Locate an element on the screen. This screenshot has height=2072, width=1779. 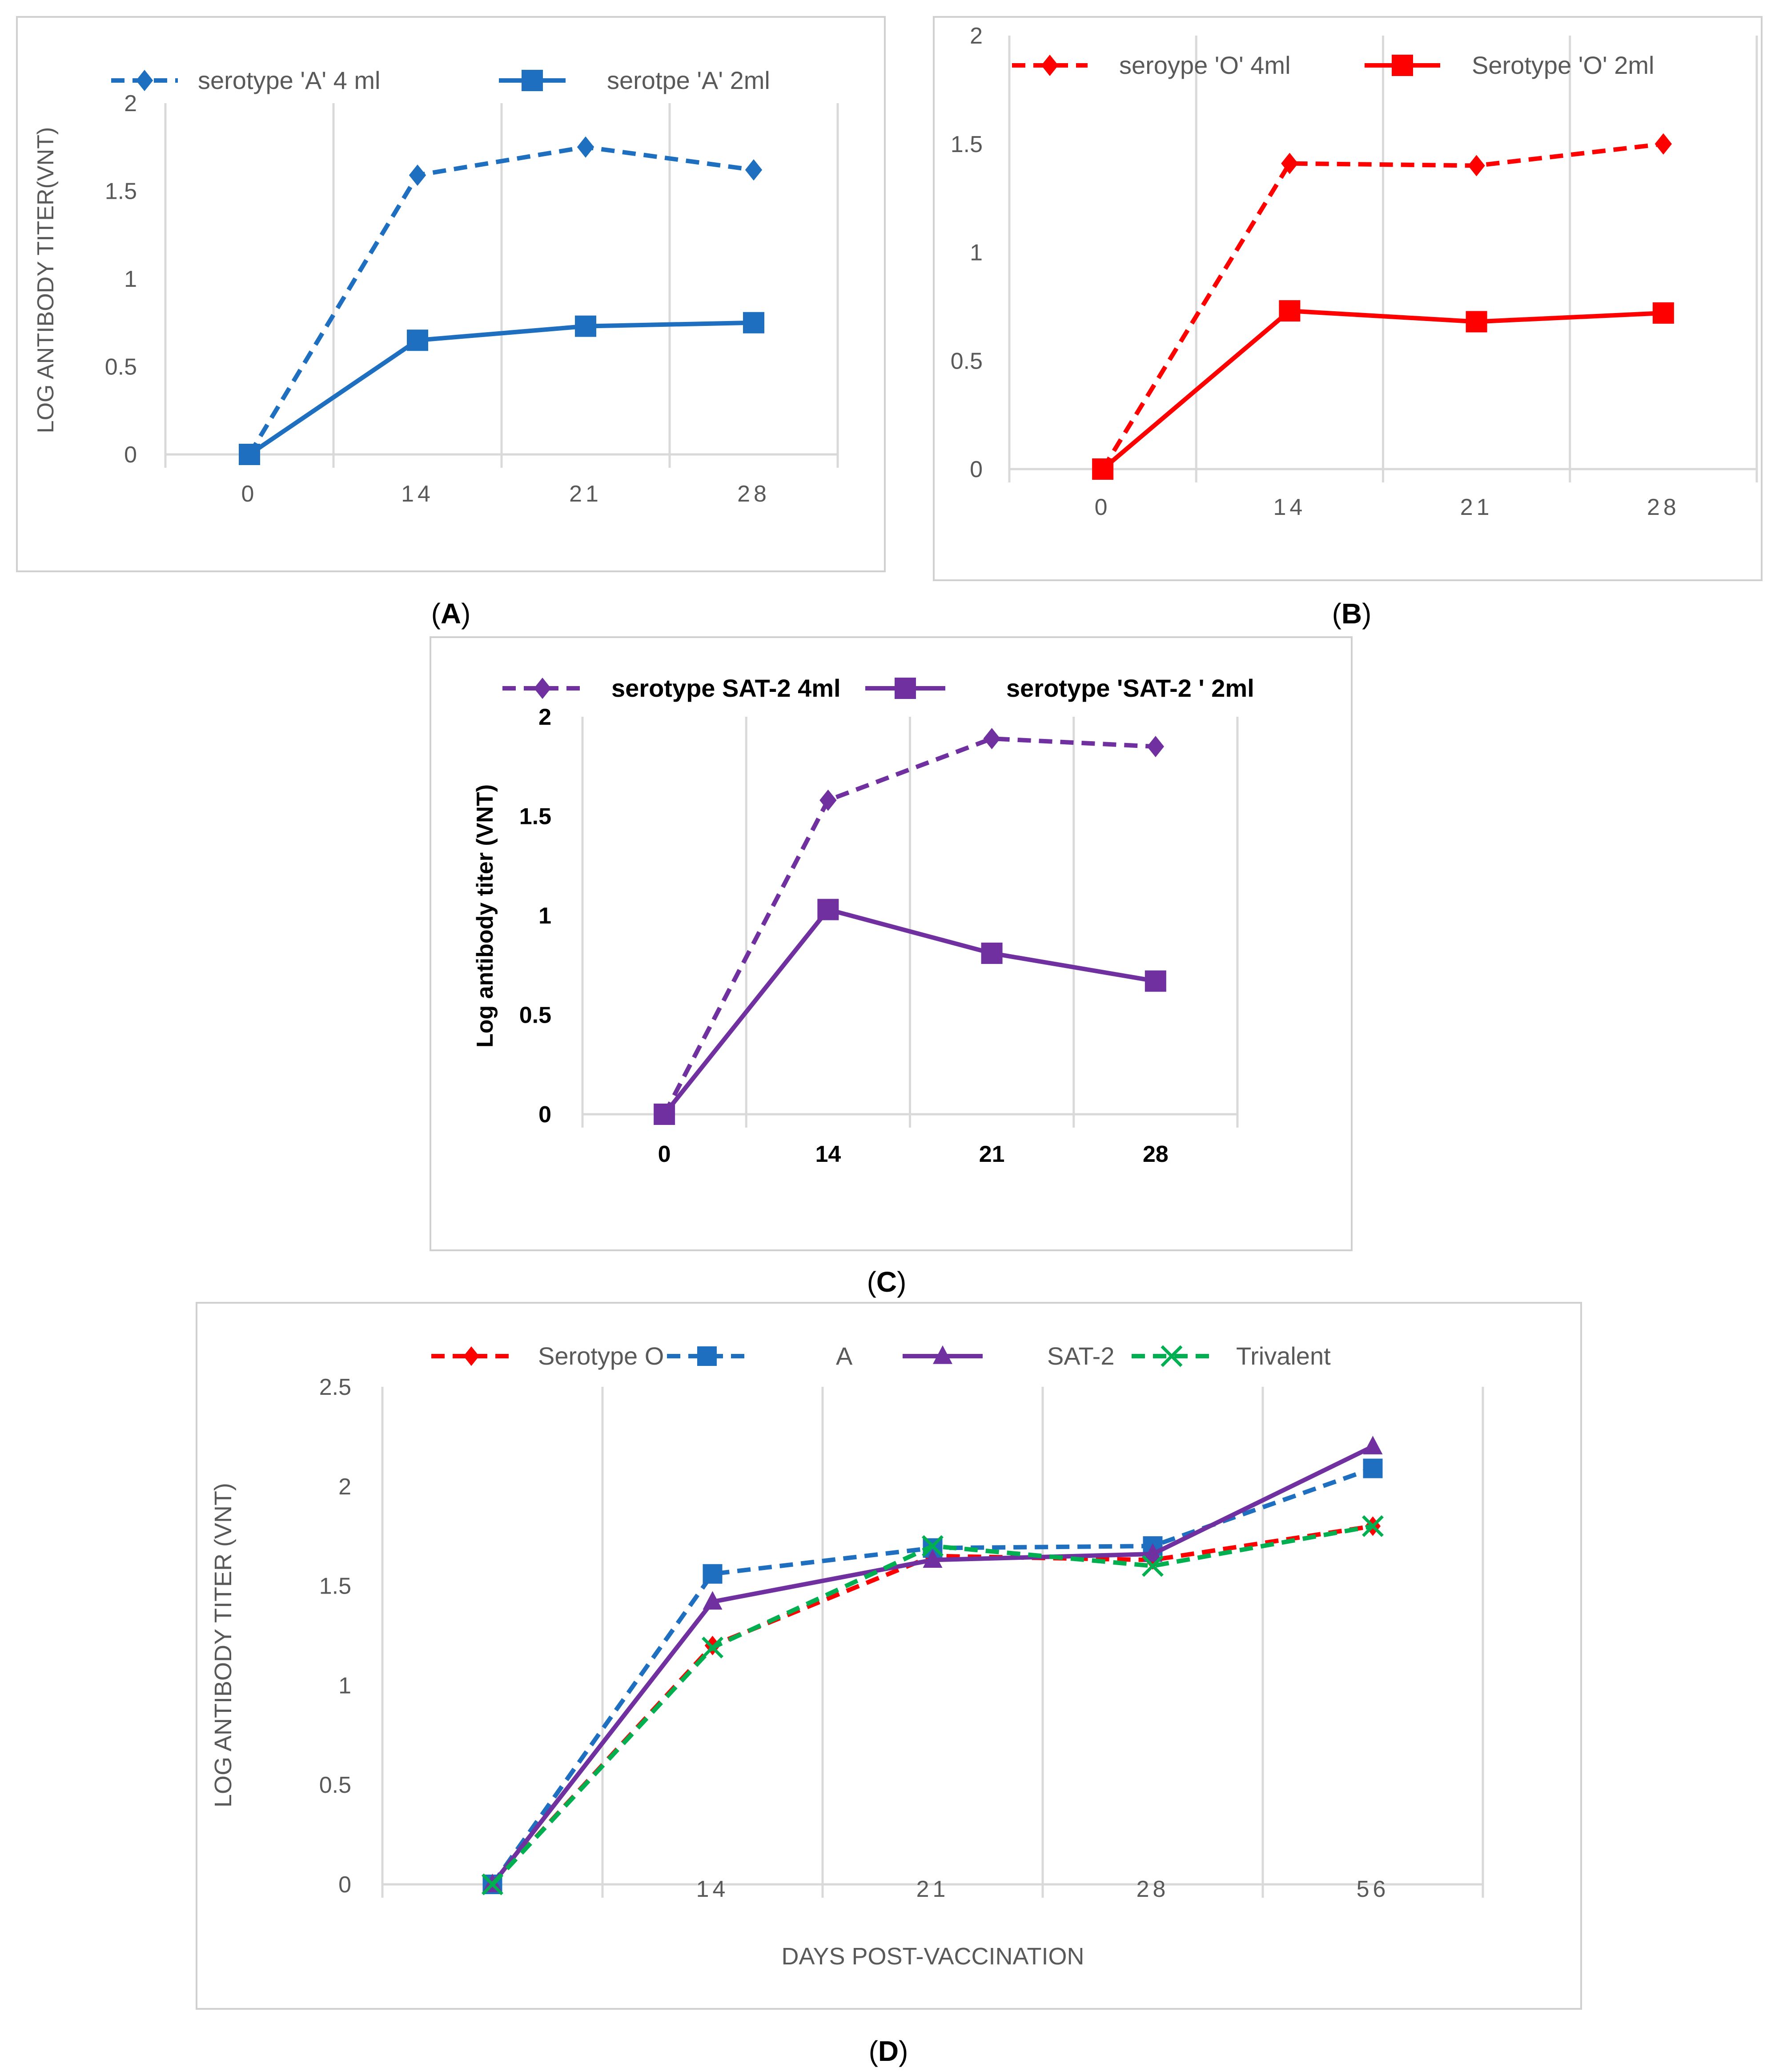
legend-item: seroype 'O' 4ml is located at coordinates (1151, 65).